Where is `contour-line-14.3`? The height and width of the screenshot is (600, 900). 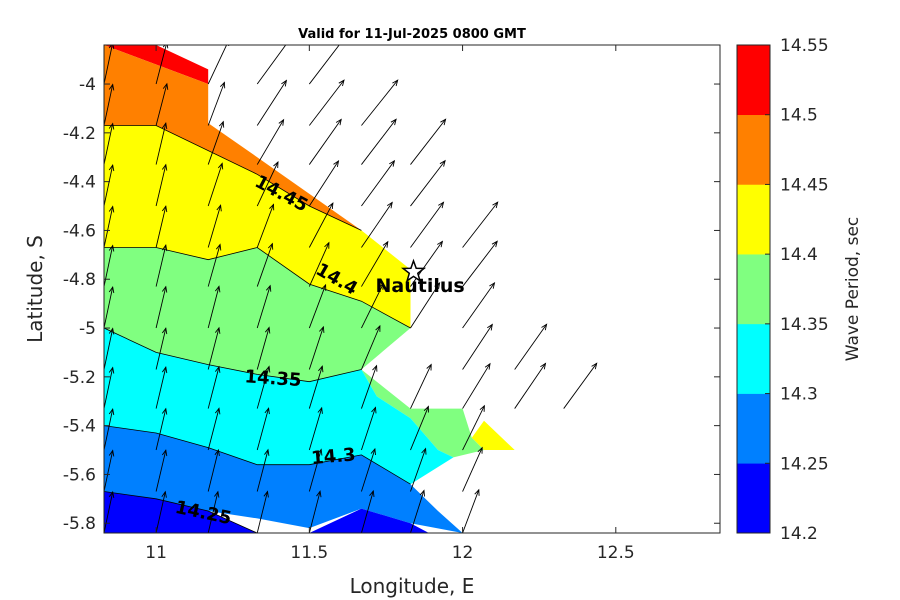
contour-line-14.3 is located at coordinates (257, 455).